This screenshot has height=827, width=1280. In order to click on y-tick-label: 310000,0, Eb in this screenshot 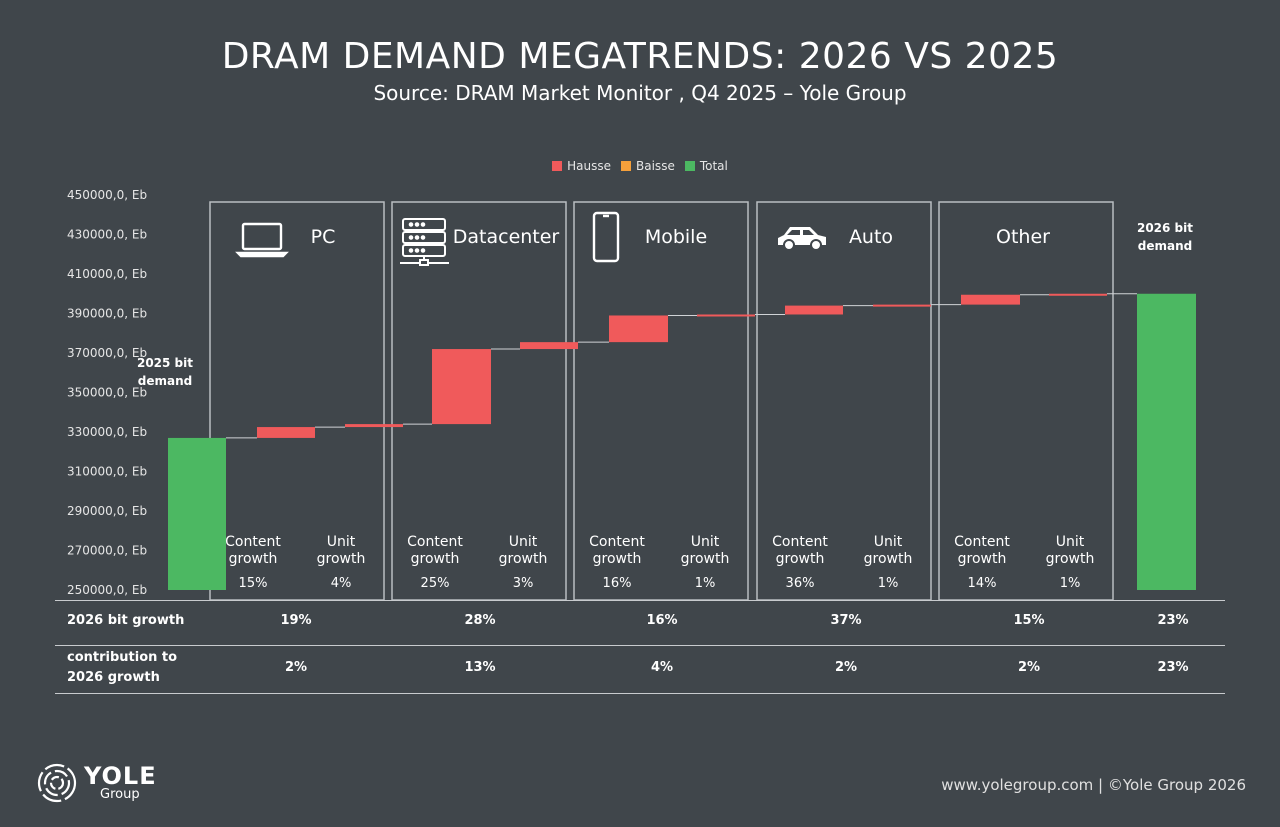, I will do `click(107, 472)`.